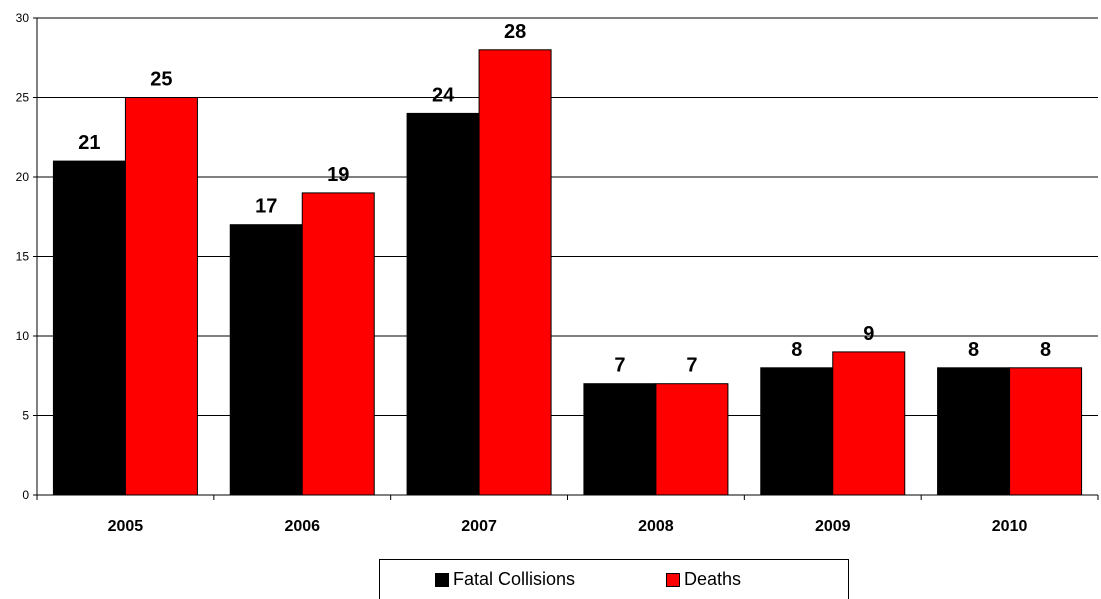 This screenshot has width=1101, height=599. What do you see at coordinates (25, 416) in the screenshot?
I see `y-tick-label: 5` at bounding box center [25, 416].